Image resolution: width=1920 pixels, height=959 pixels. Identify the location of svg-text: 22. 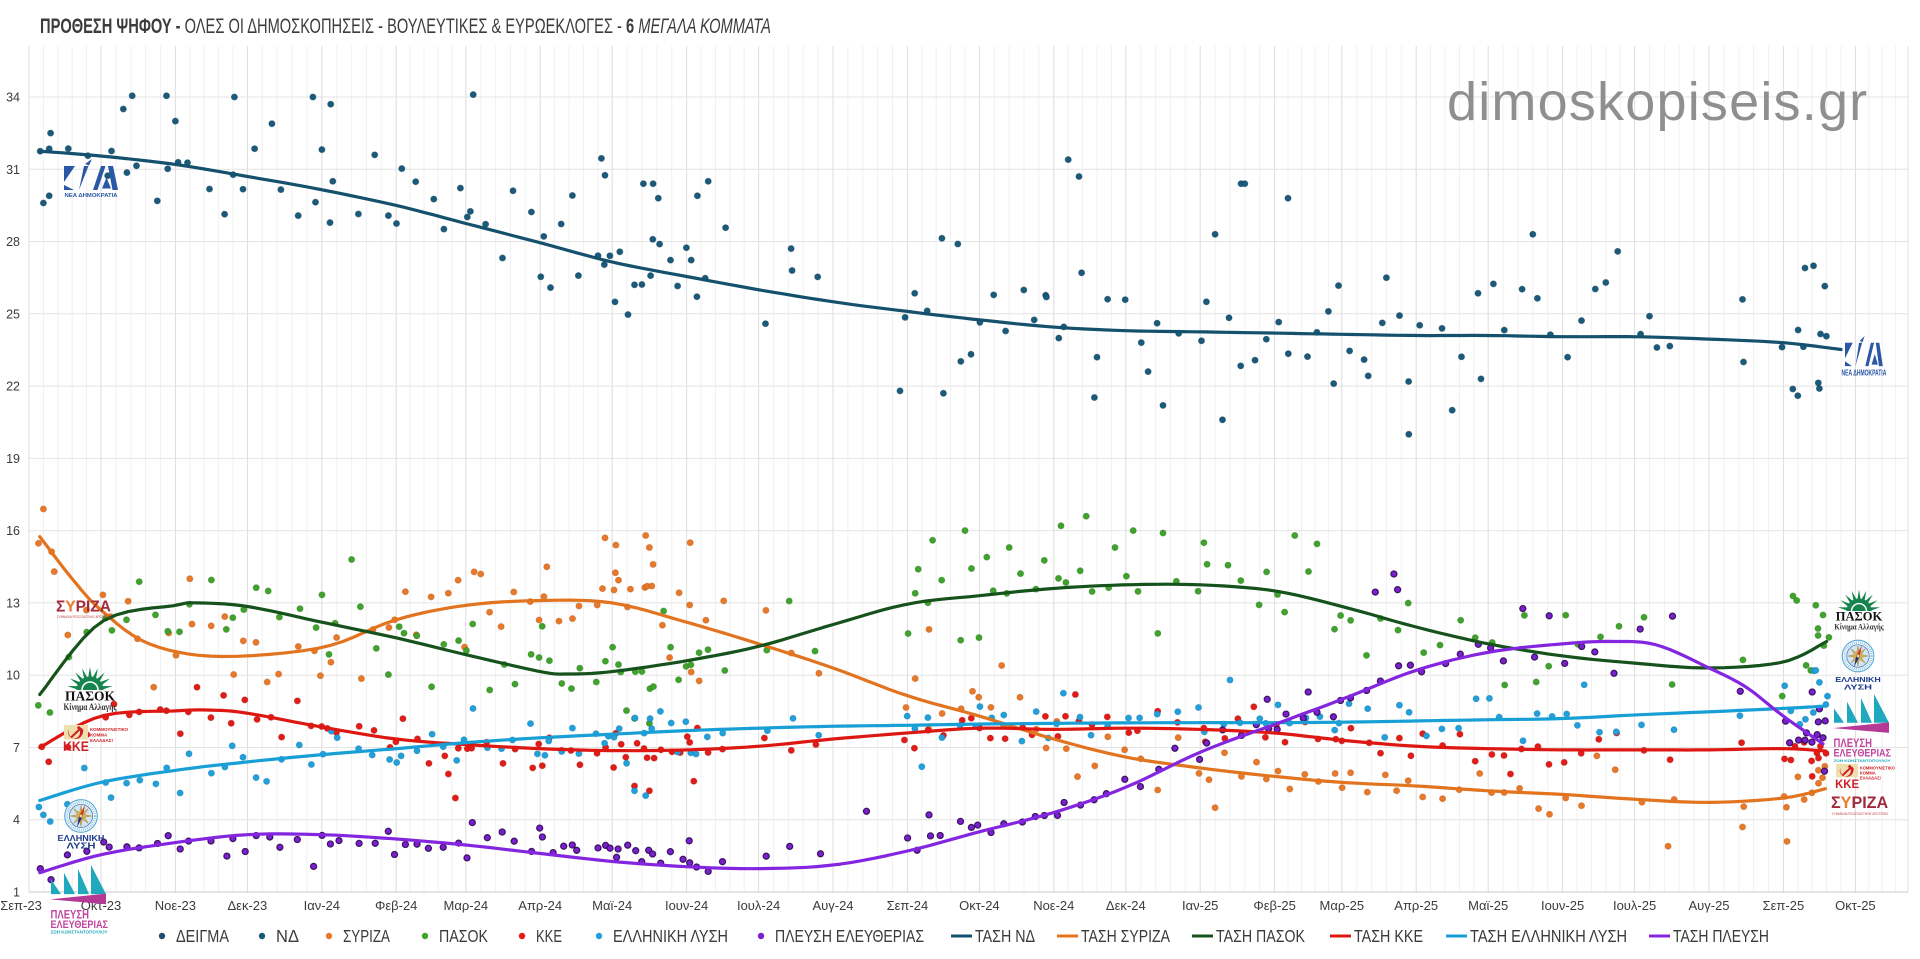
(13, 387).